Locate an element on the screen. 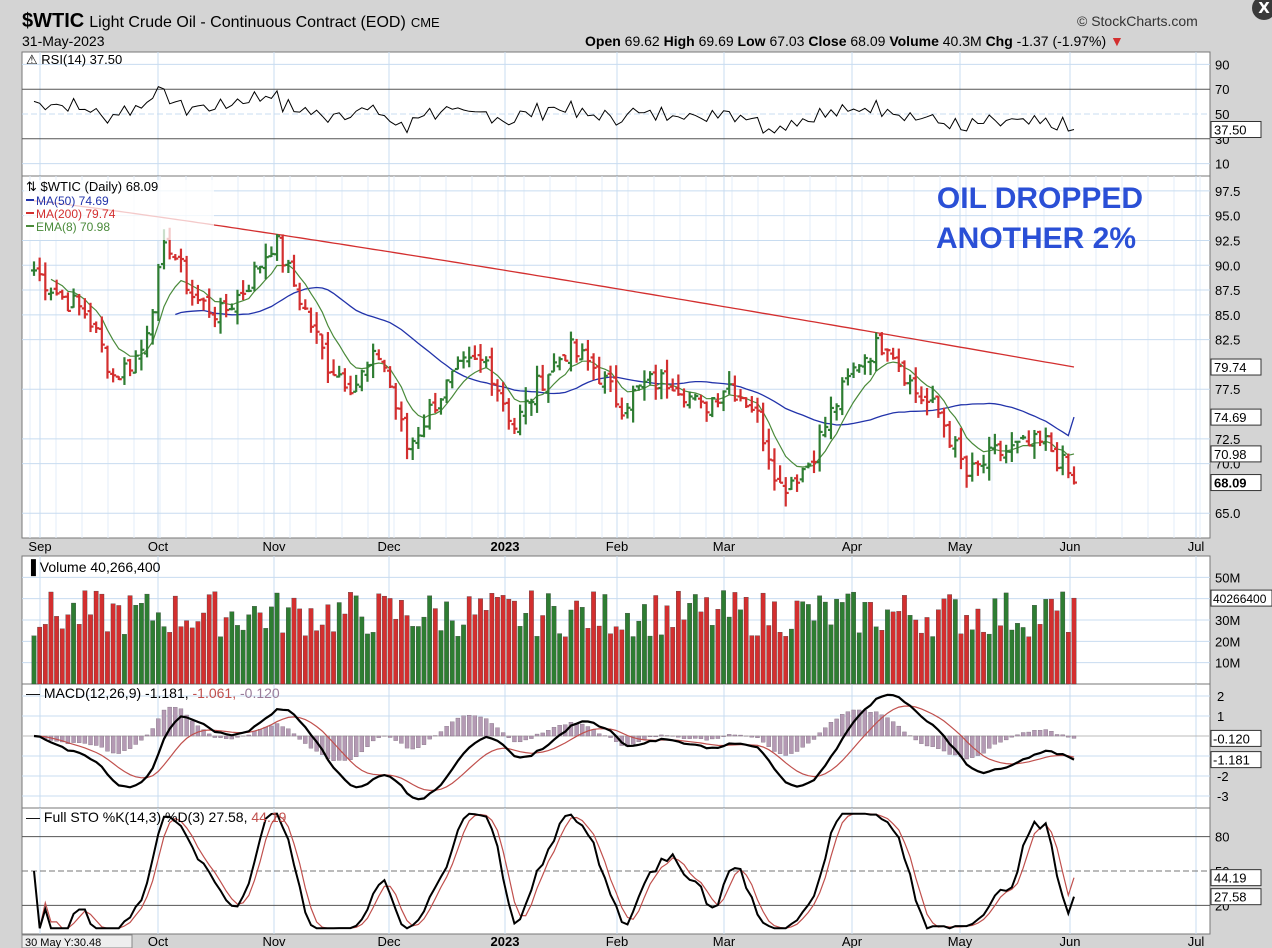 This screenshot has width=1272, height=948. x-tick-label: Jun is located at coordinates (1070, 546).